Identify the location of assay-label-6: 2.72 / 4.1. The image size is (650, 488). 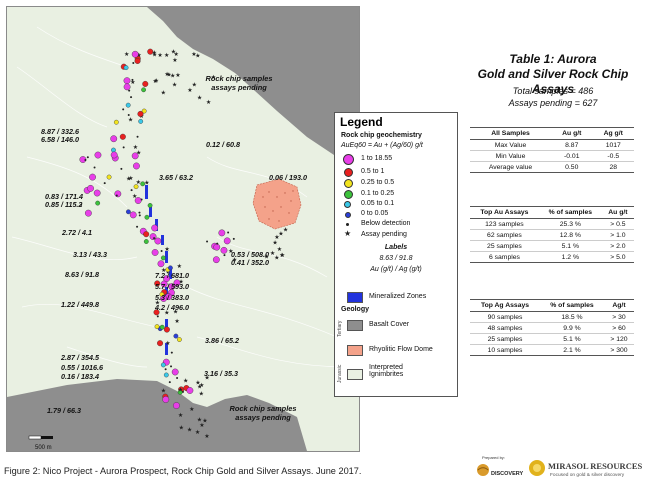
(77, 232).